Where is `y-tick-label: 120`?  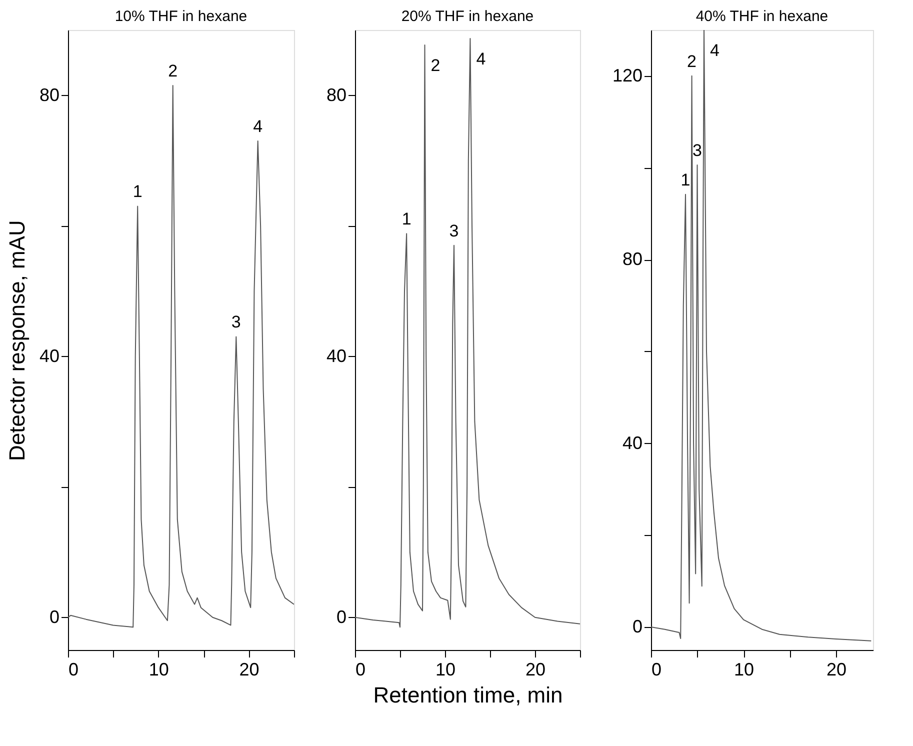 y-tick-label: 120 is located at coordinates (627, 75).